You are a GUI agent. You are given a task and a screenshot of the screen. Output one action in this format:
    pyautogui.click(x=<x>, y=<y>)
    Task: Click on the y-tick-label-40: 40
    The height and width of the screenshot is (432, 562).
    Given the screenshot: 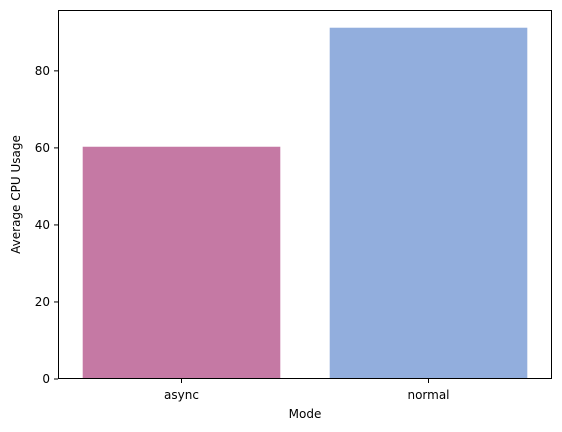 What is the action you would take?
    pyautogui.click(x=42, y=225)
    